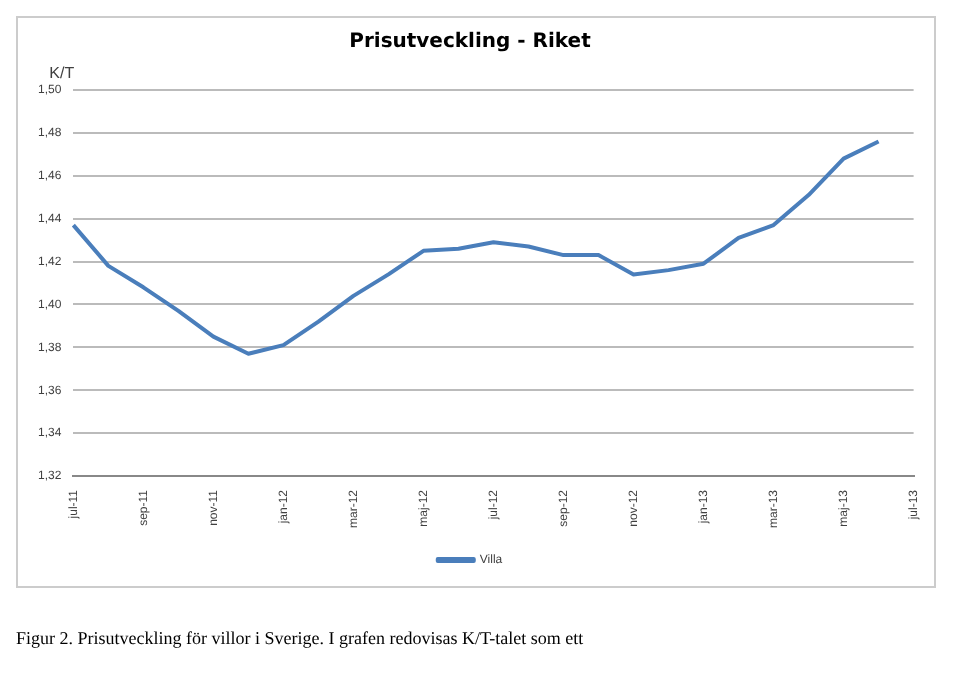 This screenshot has height=692, width=960. Describe the element at coordinates (470, 42) in the screenshot. I see `chart-title: Prisutveckling - Riket` at that location.